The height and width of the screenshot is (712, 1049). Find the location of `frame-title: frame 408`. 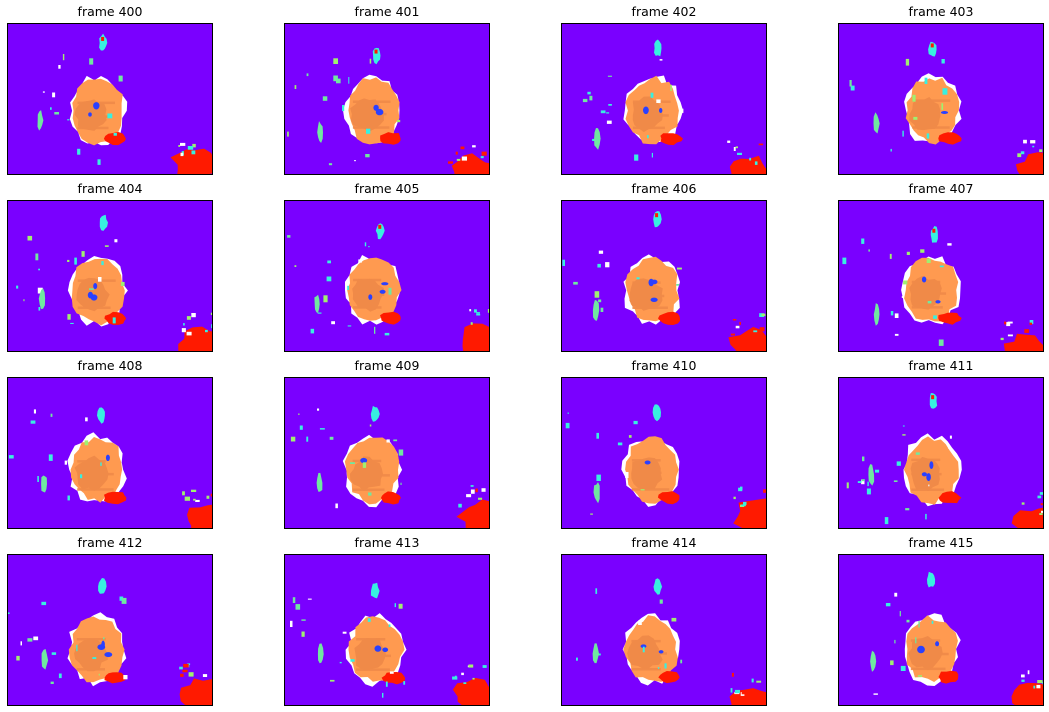

frame-title: frame 408 is located at coordinates (110, 365).